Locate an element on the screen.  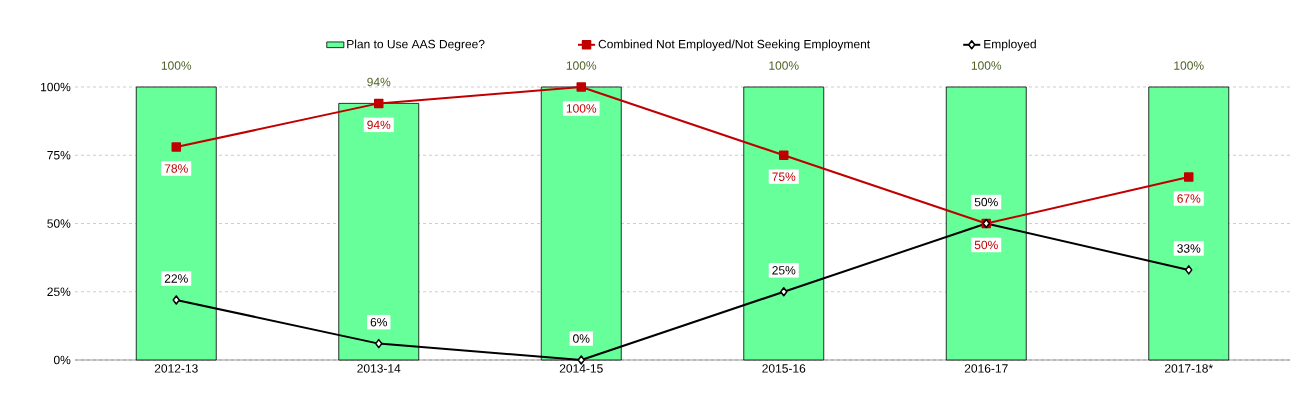
y-tick-label: 100% is located at coordinates (56, 87).